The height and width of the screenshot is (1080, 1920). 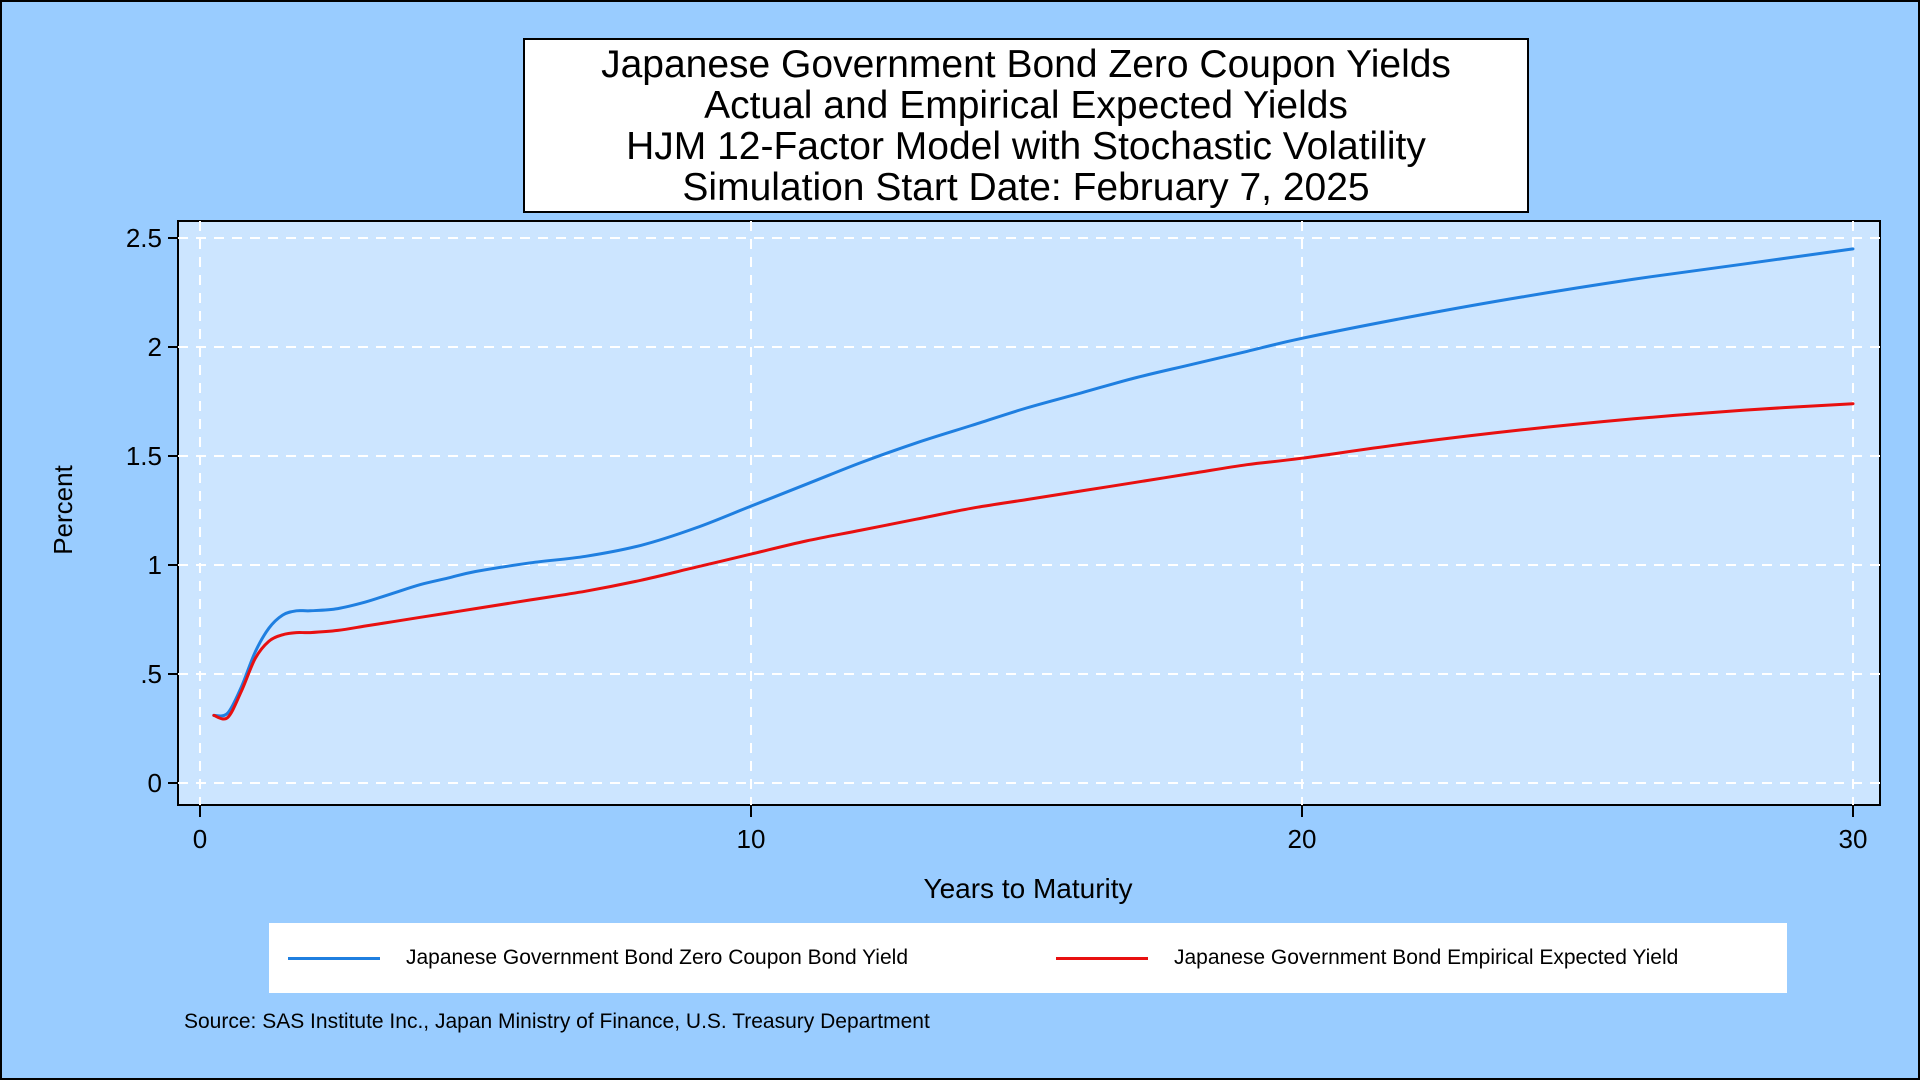 What do you see at coordinates (751, 839) in the screenshot?
I see `x-tick-label: 10` at bounding box center [751, 839].